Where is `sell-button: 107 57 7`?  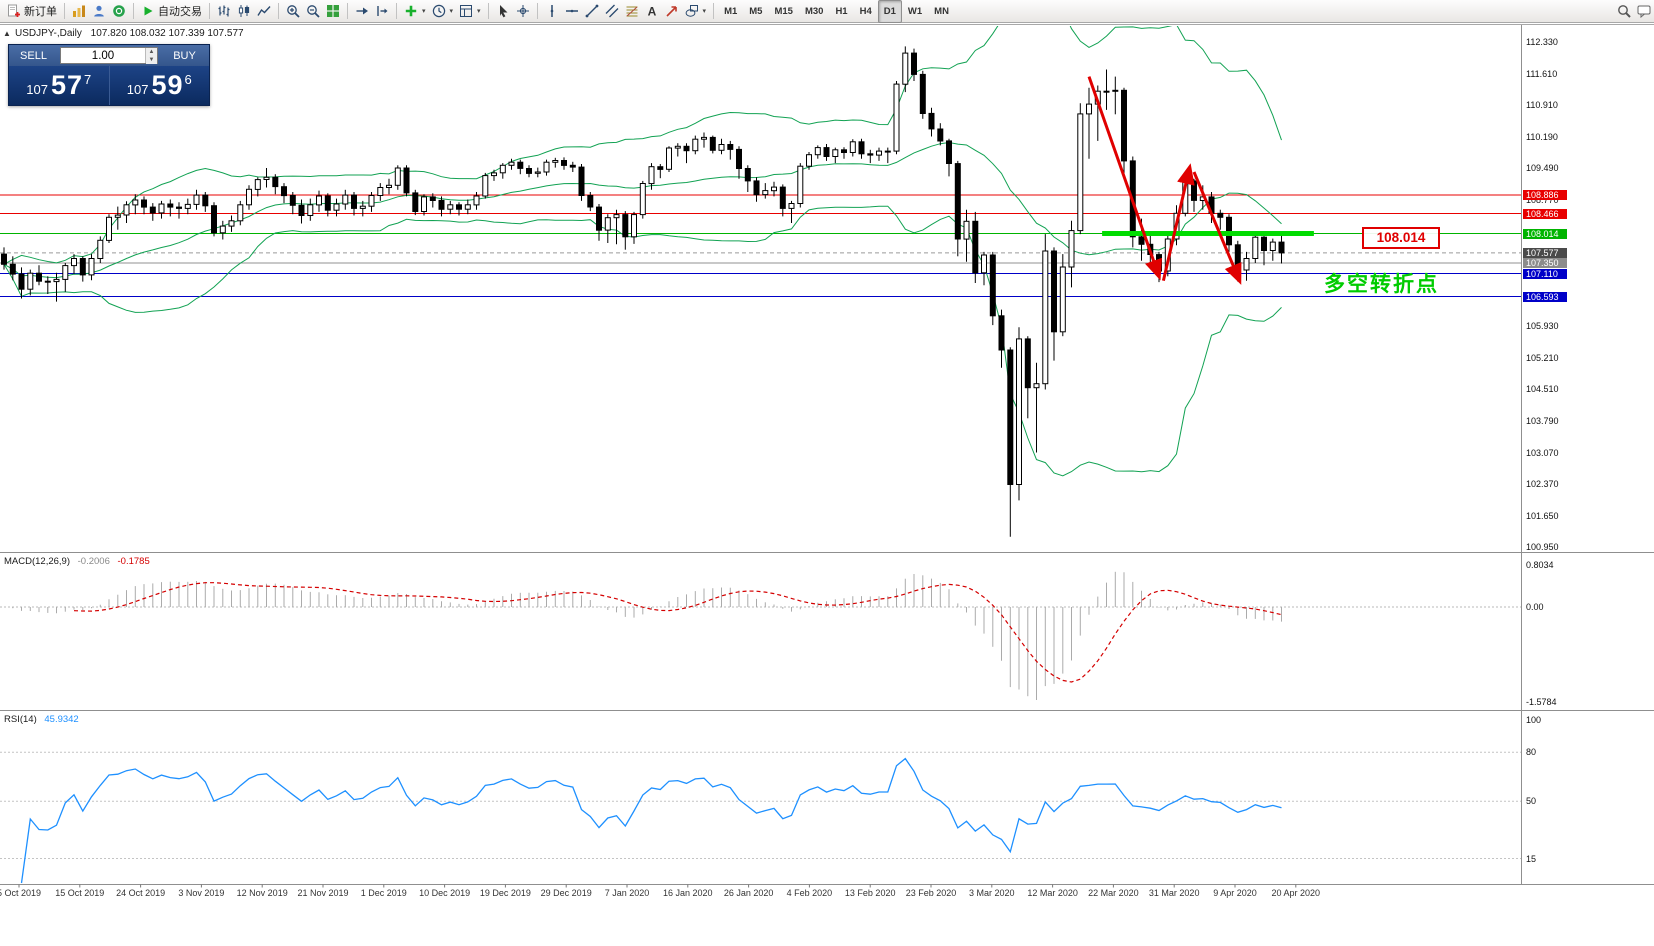 sell-button: 107 57 7 is located at coordinates (59, 85).